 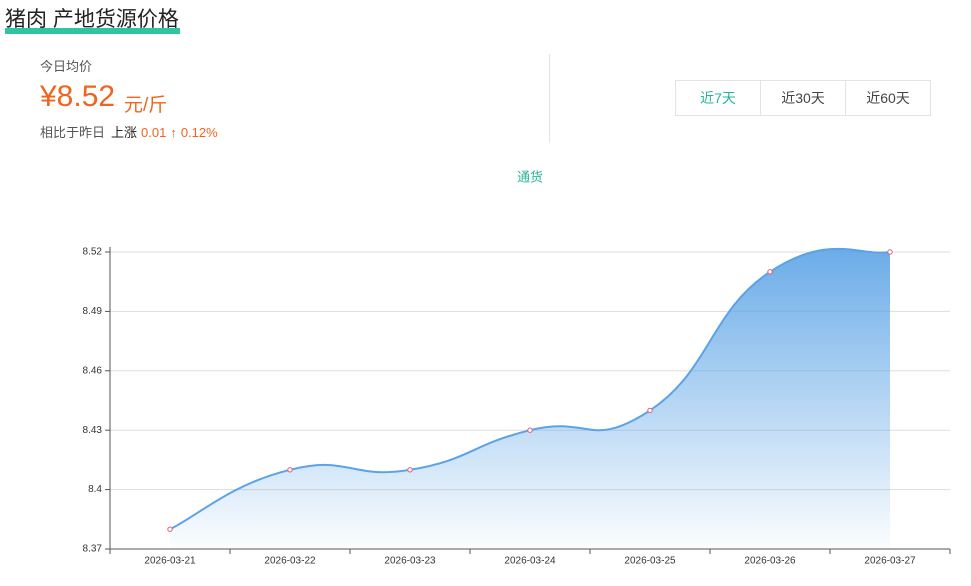 I want to click on change: 0.01, so click(x=154, y=132).